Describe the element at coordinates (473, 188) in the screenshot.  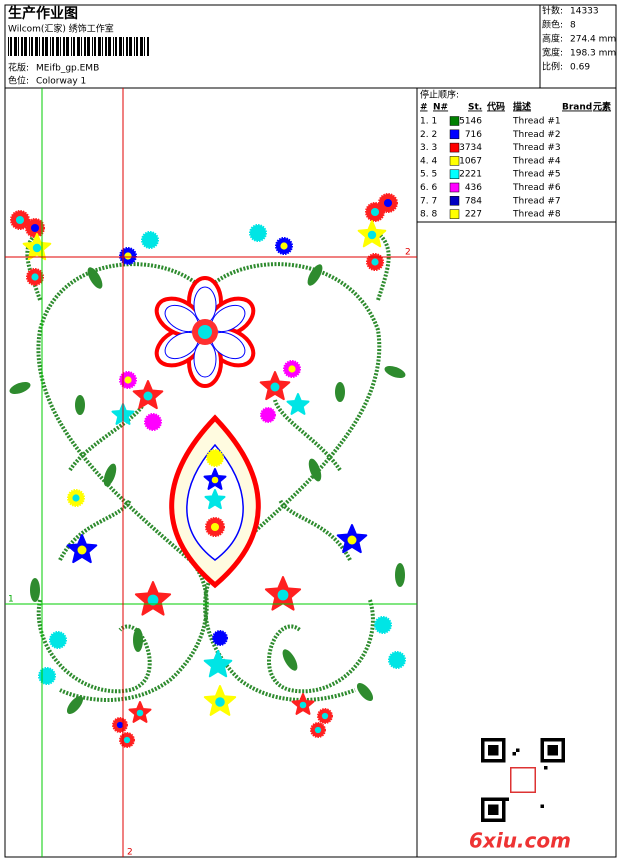
I see `stitch-count: 436` at that location.